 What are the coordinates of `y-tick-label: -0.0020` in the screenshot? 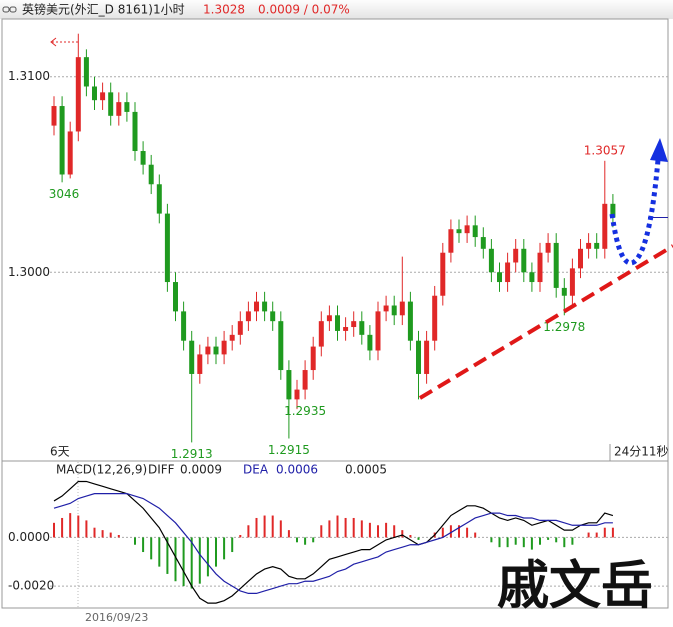 It's located at (31, 586).